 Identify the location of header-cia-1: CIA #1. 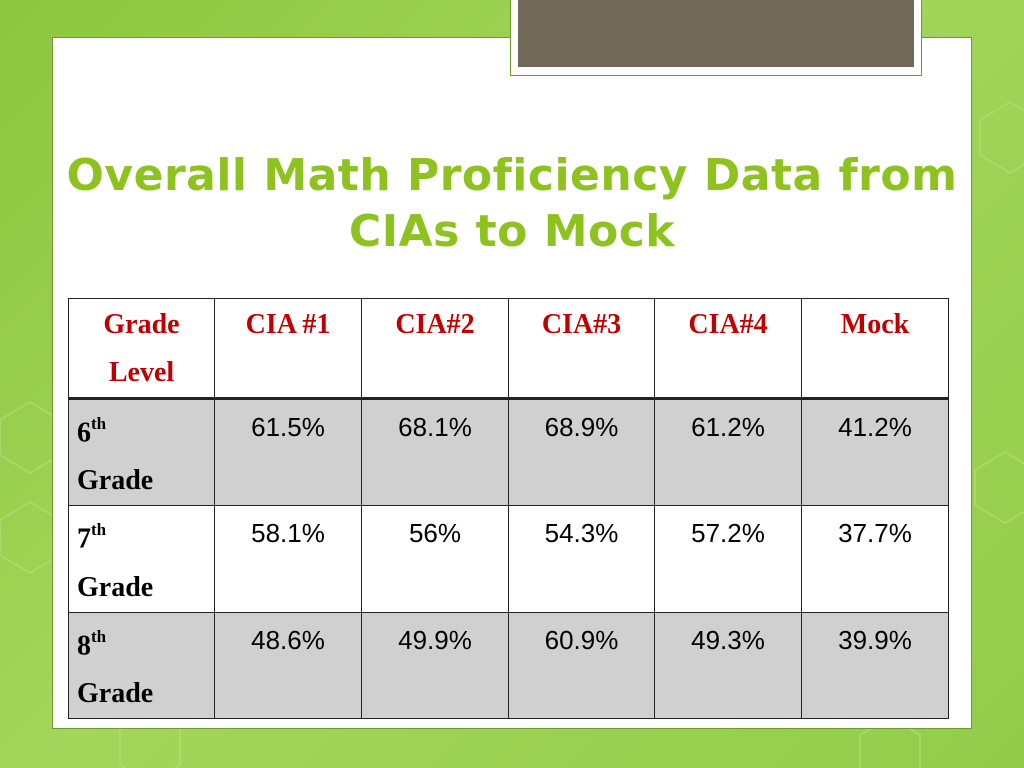
(288, 348).